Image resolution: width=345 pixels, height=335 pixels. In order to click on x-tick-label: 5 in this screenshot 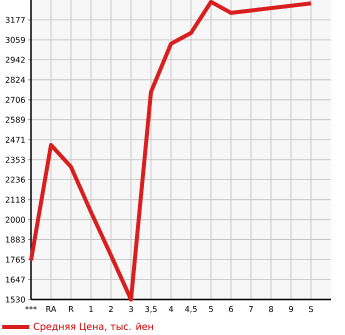, I will do `click(211, 309)`.